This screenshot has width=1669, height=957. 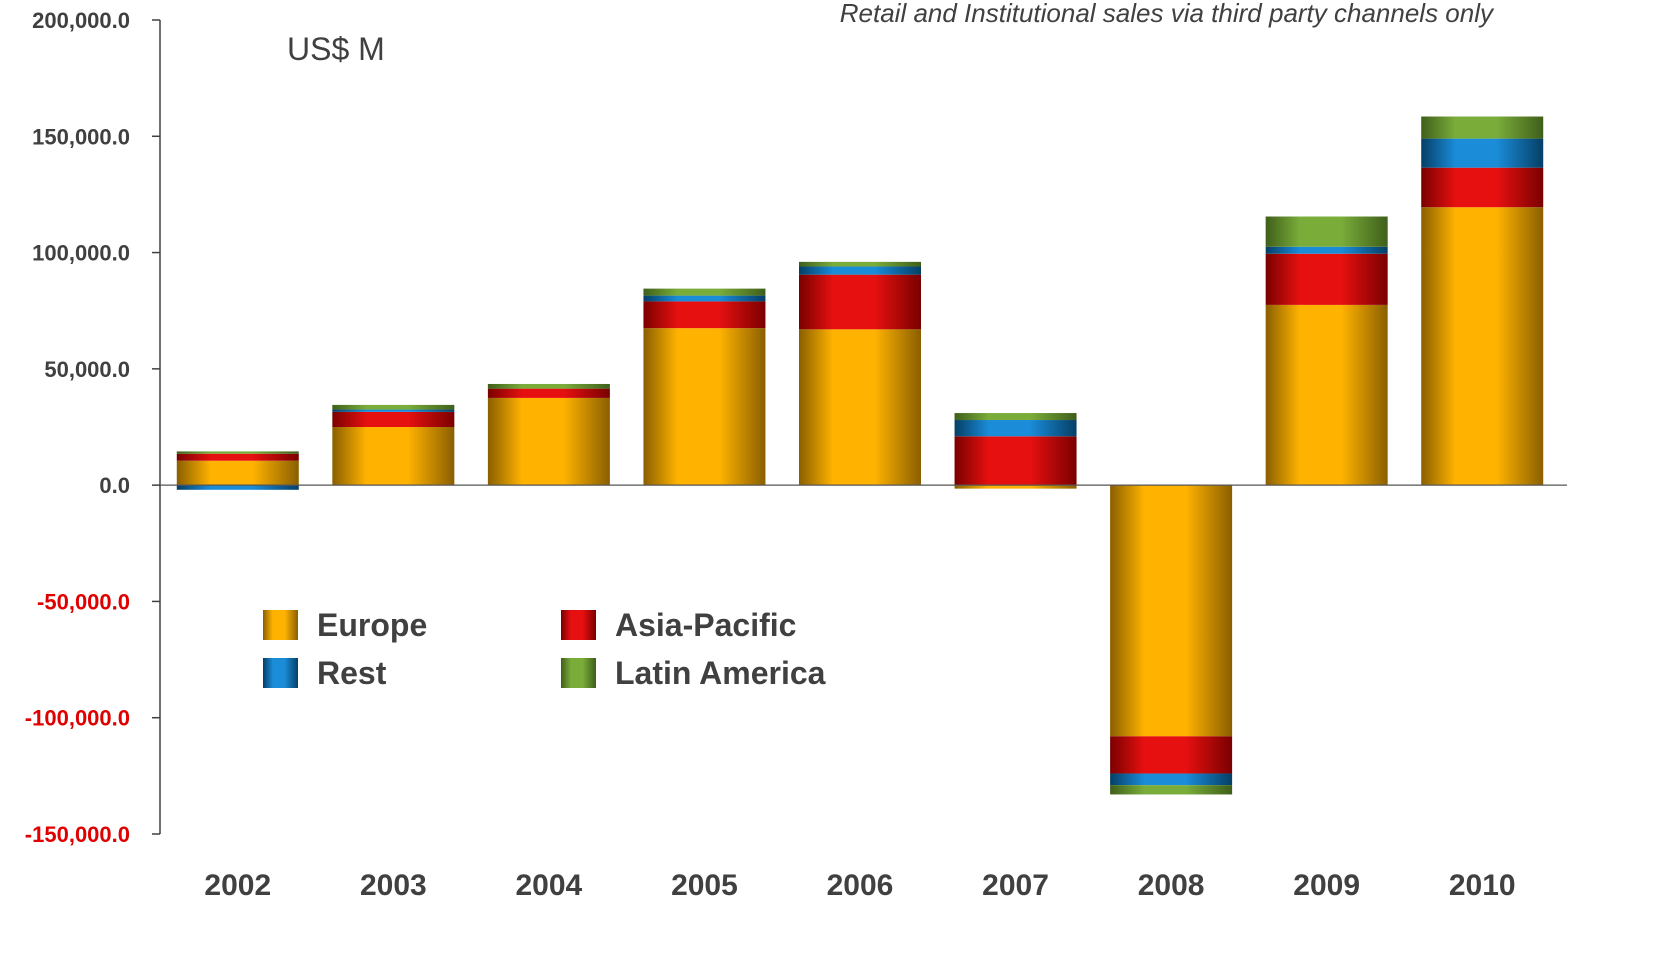 I want to click on y-tick-label: -150,000.0, so click(x=77, y=834).